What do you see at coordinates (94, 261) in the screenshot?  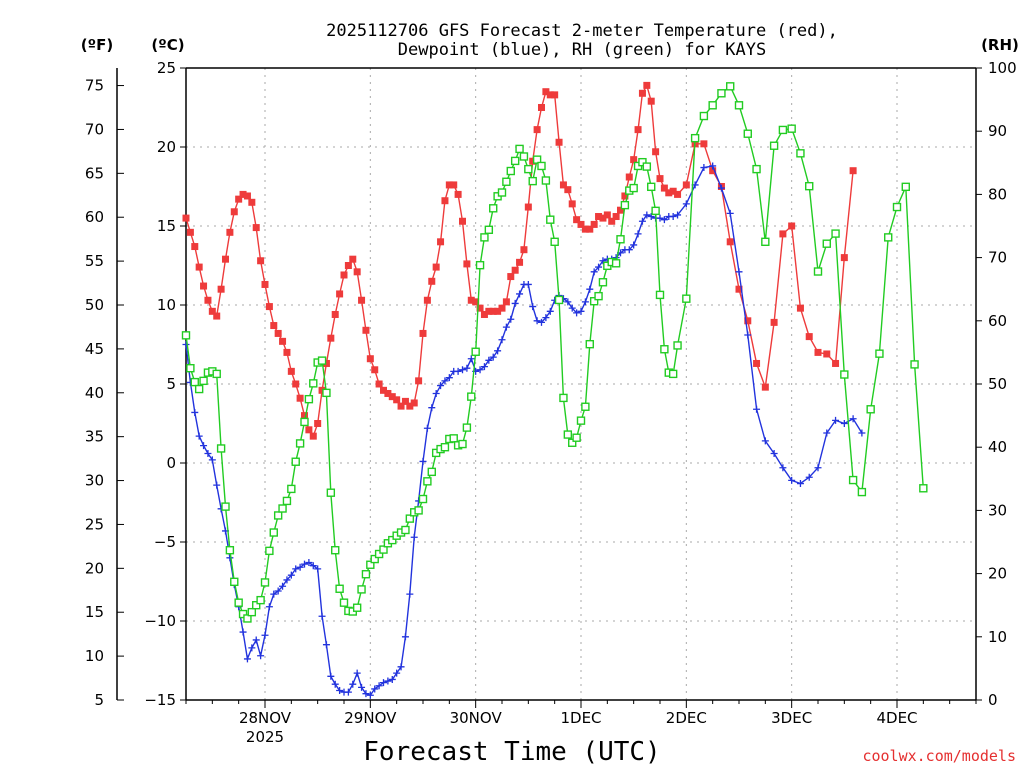 I see `fahrenheit-tick-label: 55` at bounding box center [94, 261].